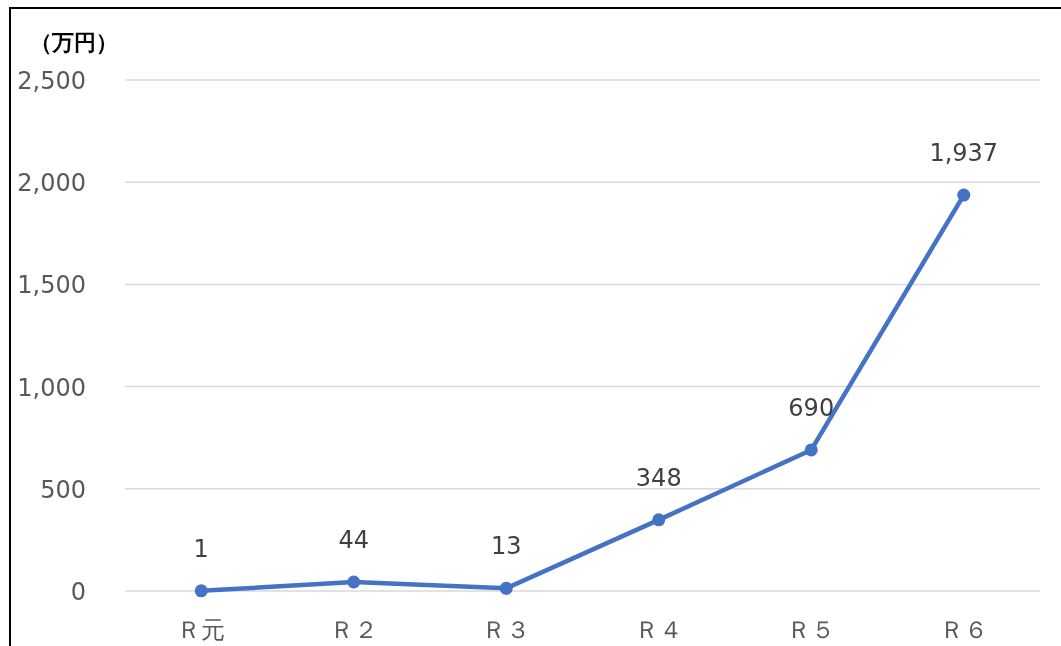  Describe the element at coordinates (51, 387) in the screenshot. I see `y-tick-label: 1,000` at that location.